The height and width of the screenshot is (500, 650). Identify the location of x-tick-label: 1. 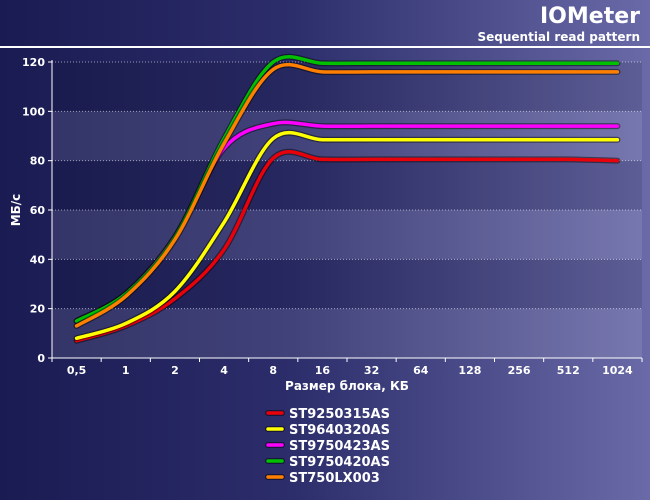
(126, 370).